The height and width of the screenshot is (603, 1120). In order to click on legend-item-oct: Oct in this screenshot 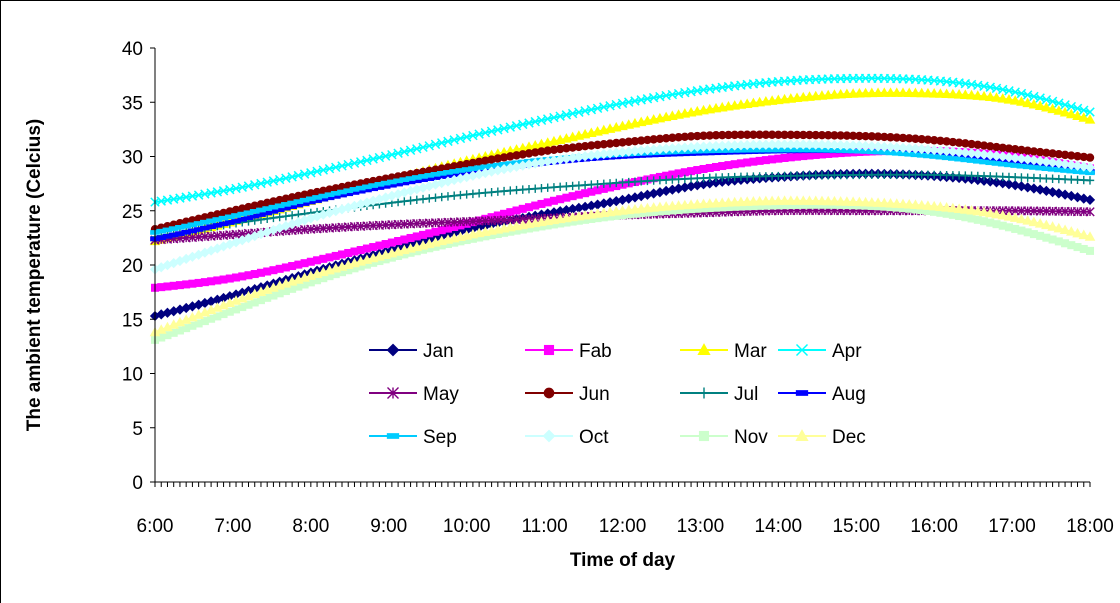, I will do `click(567, 437)`.